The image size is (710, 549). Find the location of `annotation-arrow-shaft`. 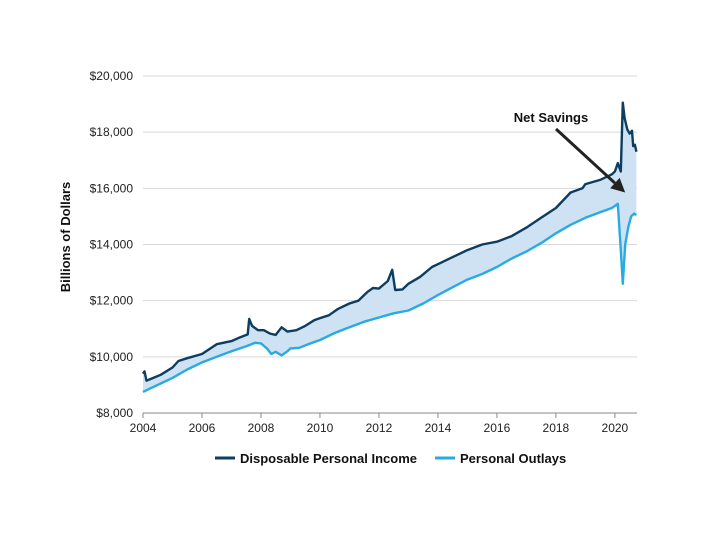

annotation-arrow-shaft is located at coordinates (585, 156).